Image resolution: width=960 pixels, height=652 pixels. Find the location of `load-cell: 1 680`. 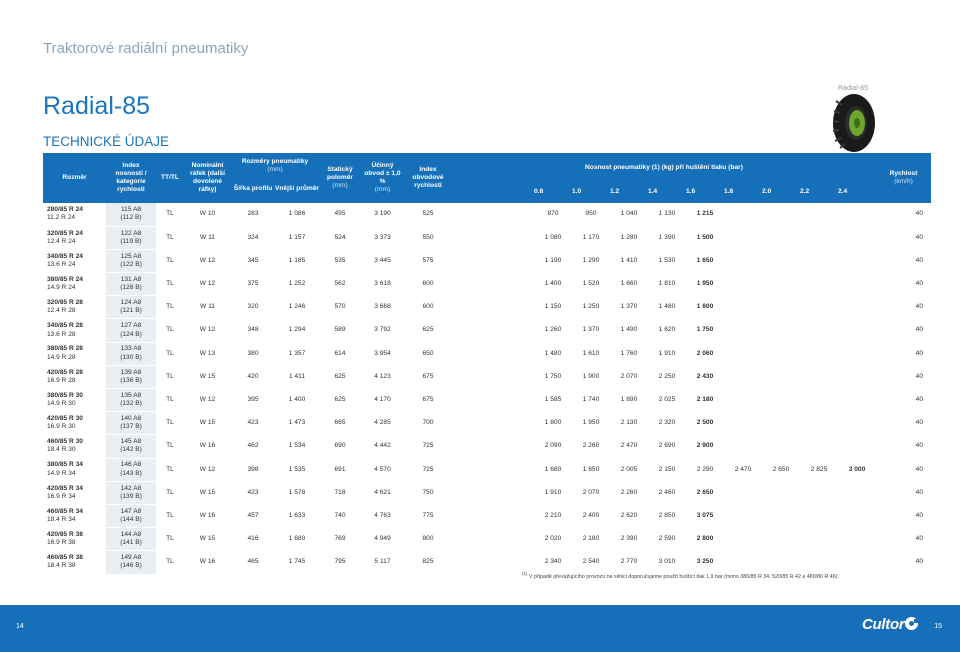

load-cell: 1 680 is located at coordinates (553, 470).